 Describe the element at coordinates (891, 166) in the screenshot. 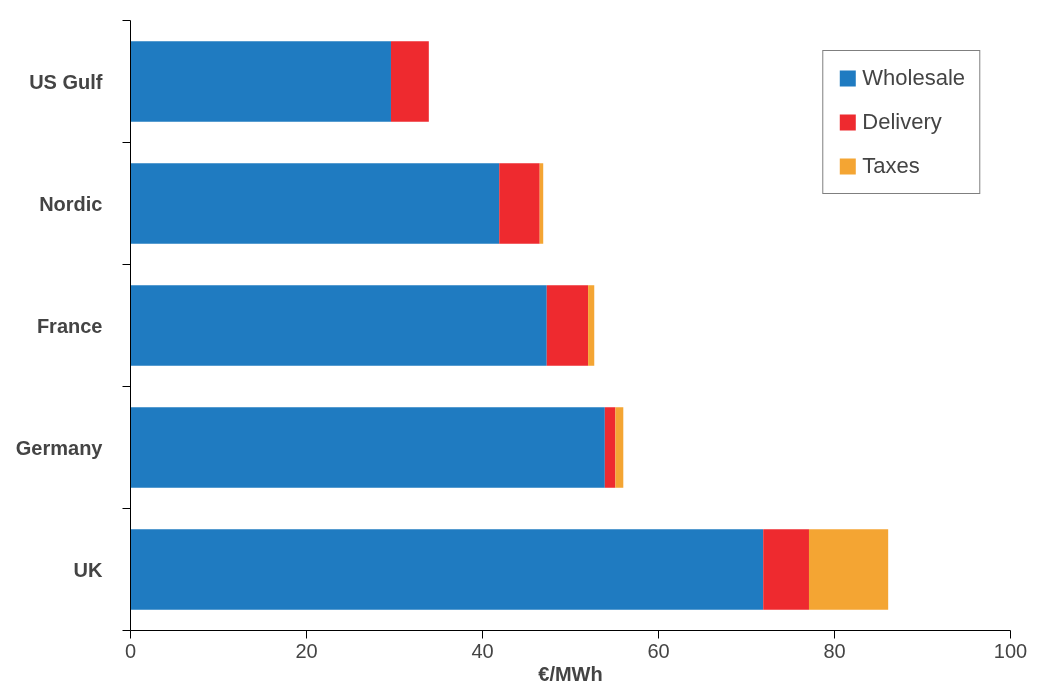

I see `legend-label: Taxes` at that location.